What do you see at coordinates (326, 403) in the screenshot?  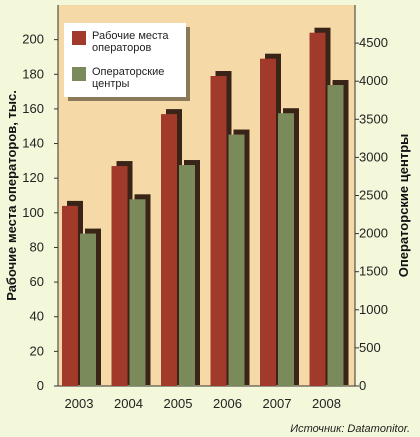 I see `x-tick-label: 2008` at bounding box center [326, 403].